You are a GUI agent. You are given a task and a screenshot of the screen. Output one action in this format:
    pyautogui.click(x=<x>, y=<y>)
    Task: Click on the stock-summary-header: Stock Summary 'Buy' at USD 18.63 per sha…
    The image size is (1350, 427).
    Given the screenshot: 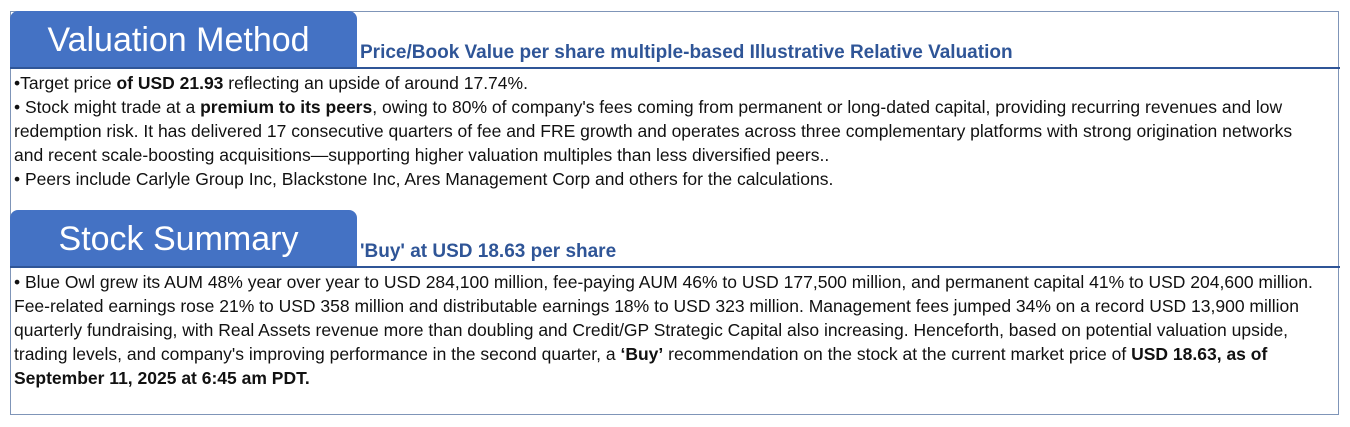 What is the action you would take?
    pyautogui.click(x=675, y=239)
    